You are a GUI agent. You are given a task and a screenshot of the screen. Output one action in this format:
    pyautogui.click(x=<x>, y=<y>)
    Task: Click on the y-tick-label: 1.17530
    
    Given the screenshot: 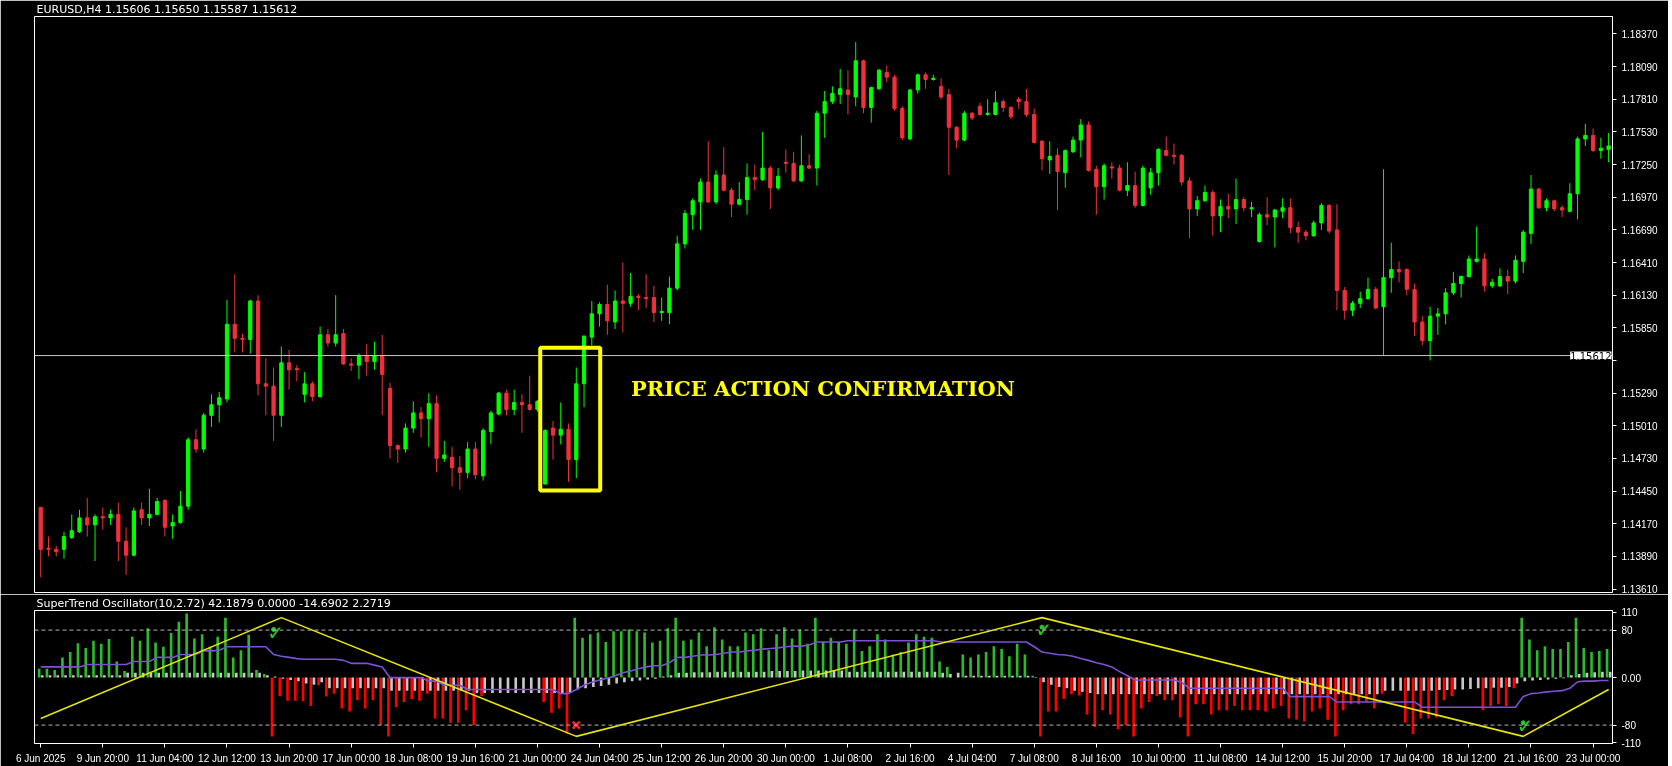 What is the action you would take?
    pyautogui.click(x=1640, y=132)
    